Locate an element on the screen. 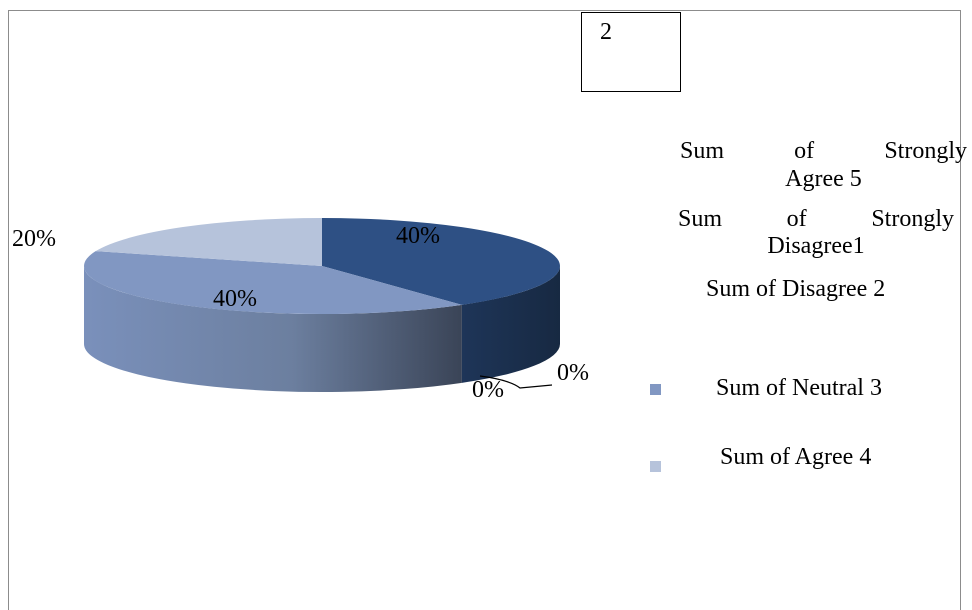  legend-item-strongly-agree-line2: Agree 5 is located at coordinates (823, 179).